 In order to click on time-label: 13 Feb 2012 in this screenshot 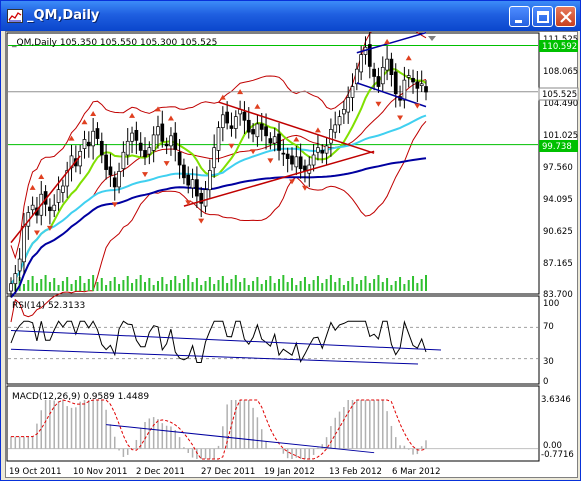, I will do `click(355, 472)`.